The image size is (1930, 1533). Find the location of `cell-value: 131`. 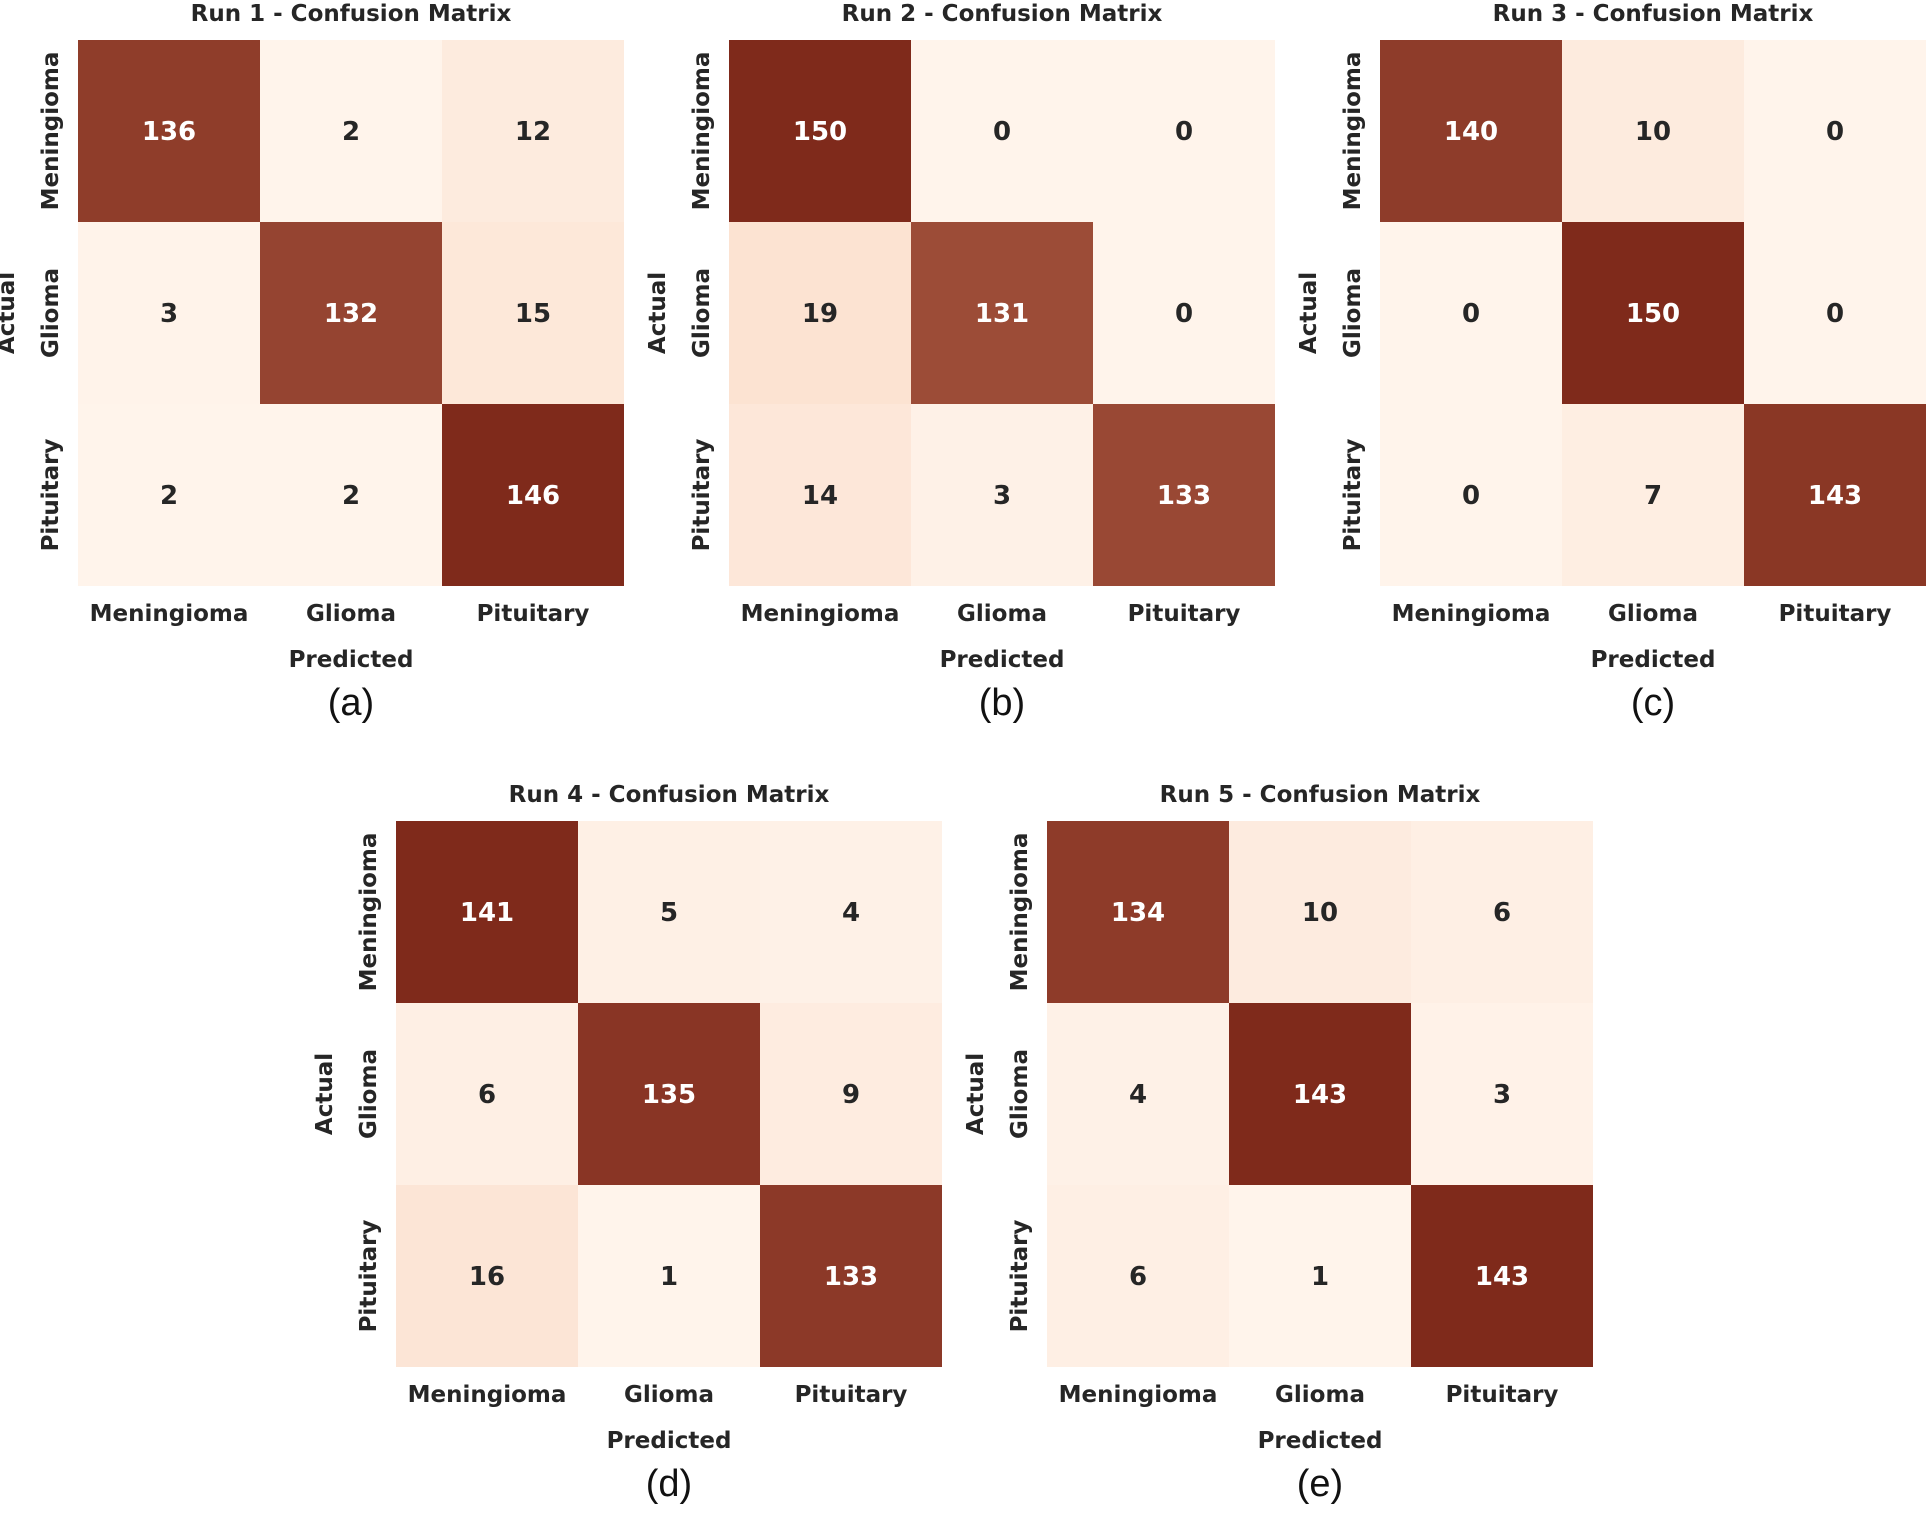

cell-value: 131 is located at coordinates (1002, 314).